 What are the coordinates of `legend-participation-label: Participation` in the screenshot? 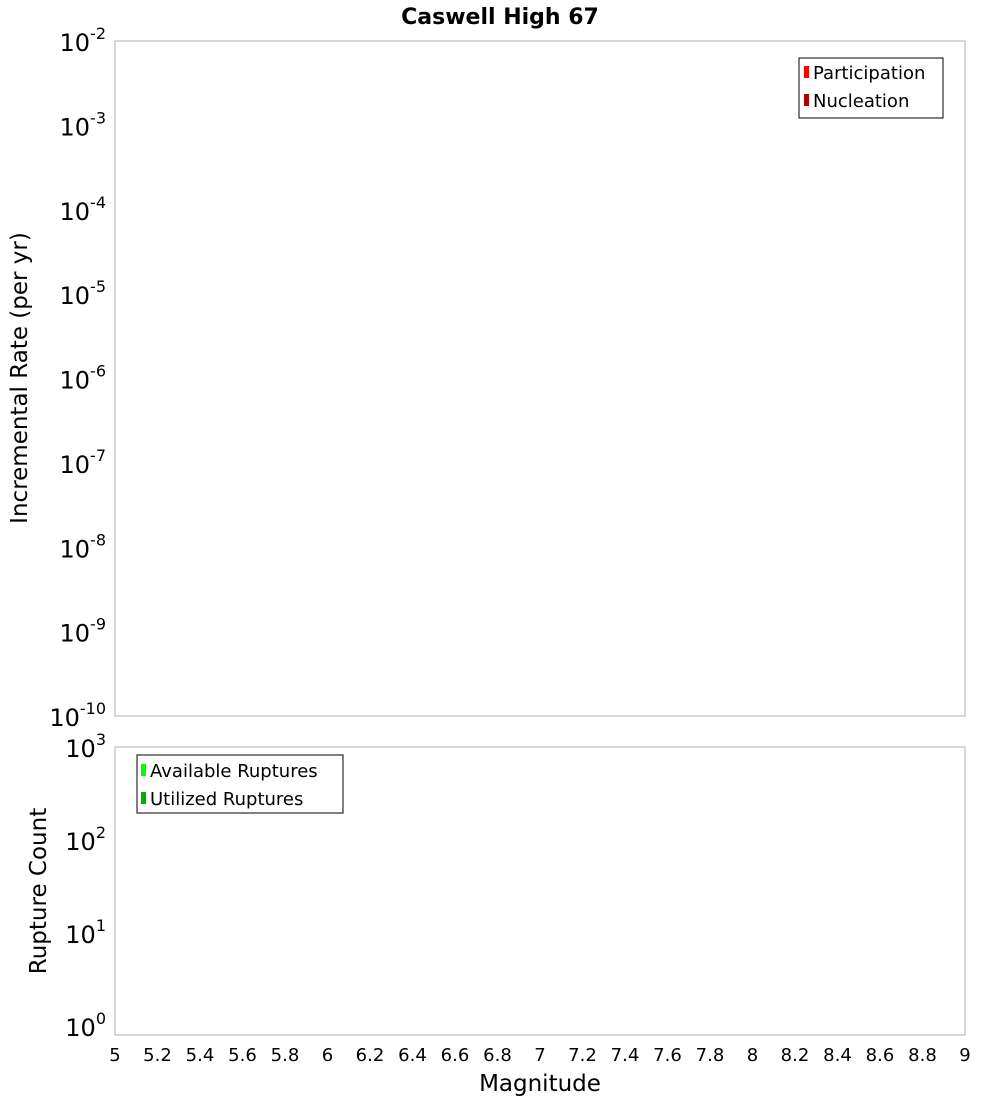 It's located at (869, 73).